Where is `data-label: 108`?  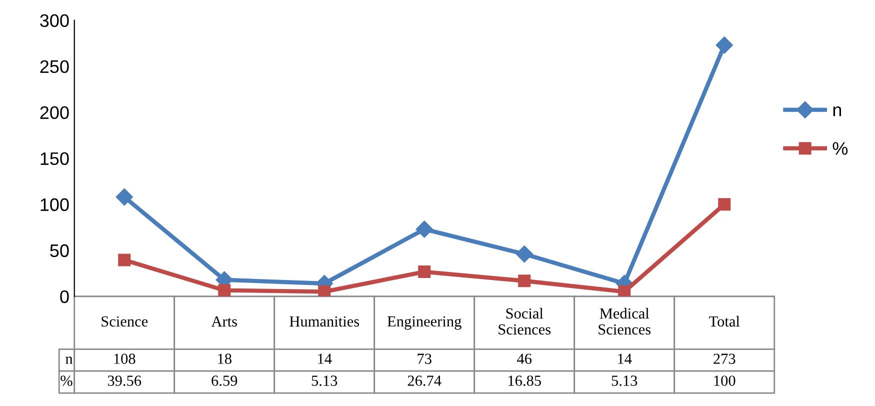 data-label: 108 is located at coordinates (125, 359).